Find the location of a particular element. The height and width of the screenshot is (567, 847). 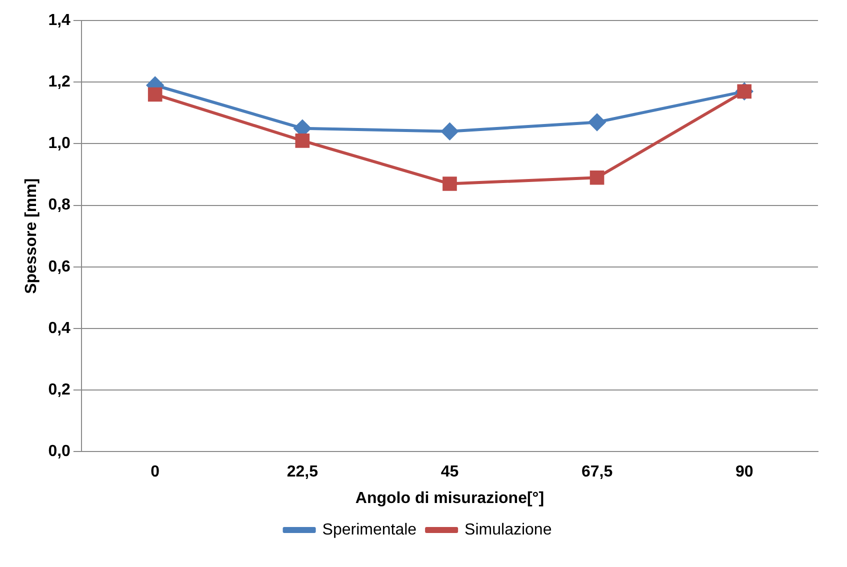

y-tick-label: 1,4 is located at coordinates (59, 21).